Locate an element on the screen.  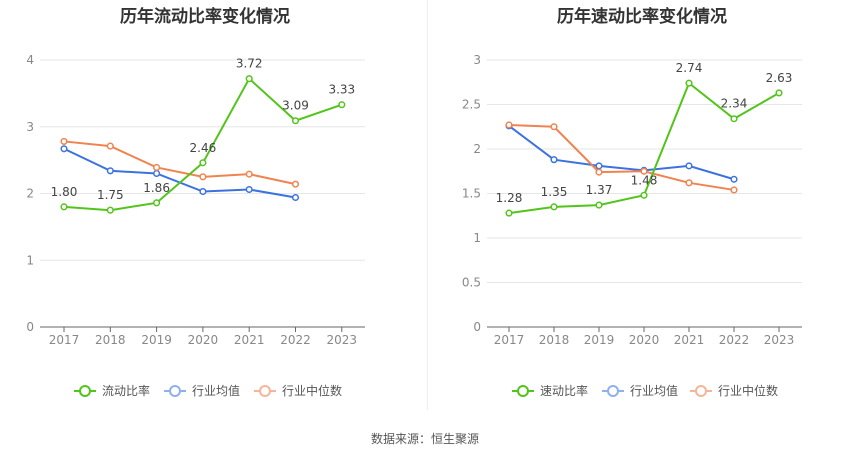
chart-1-data-label: 2.46 is located at coordinates (203, 148).